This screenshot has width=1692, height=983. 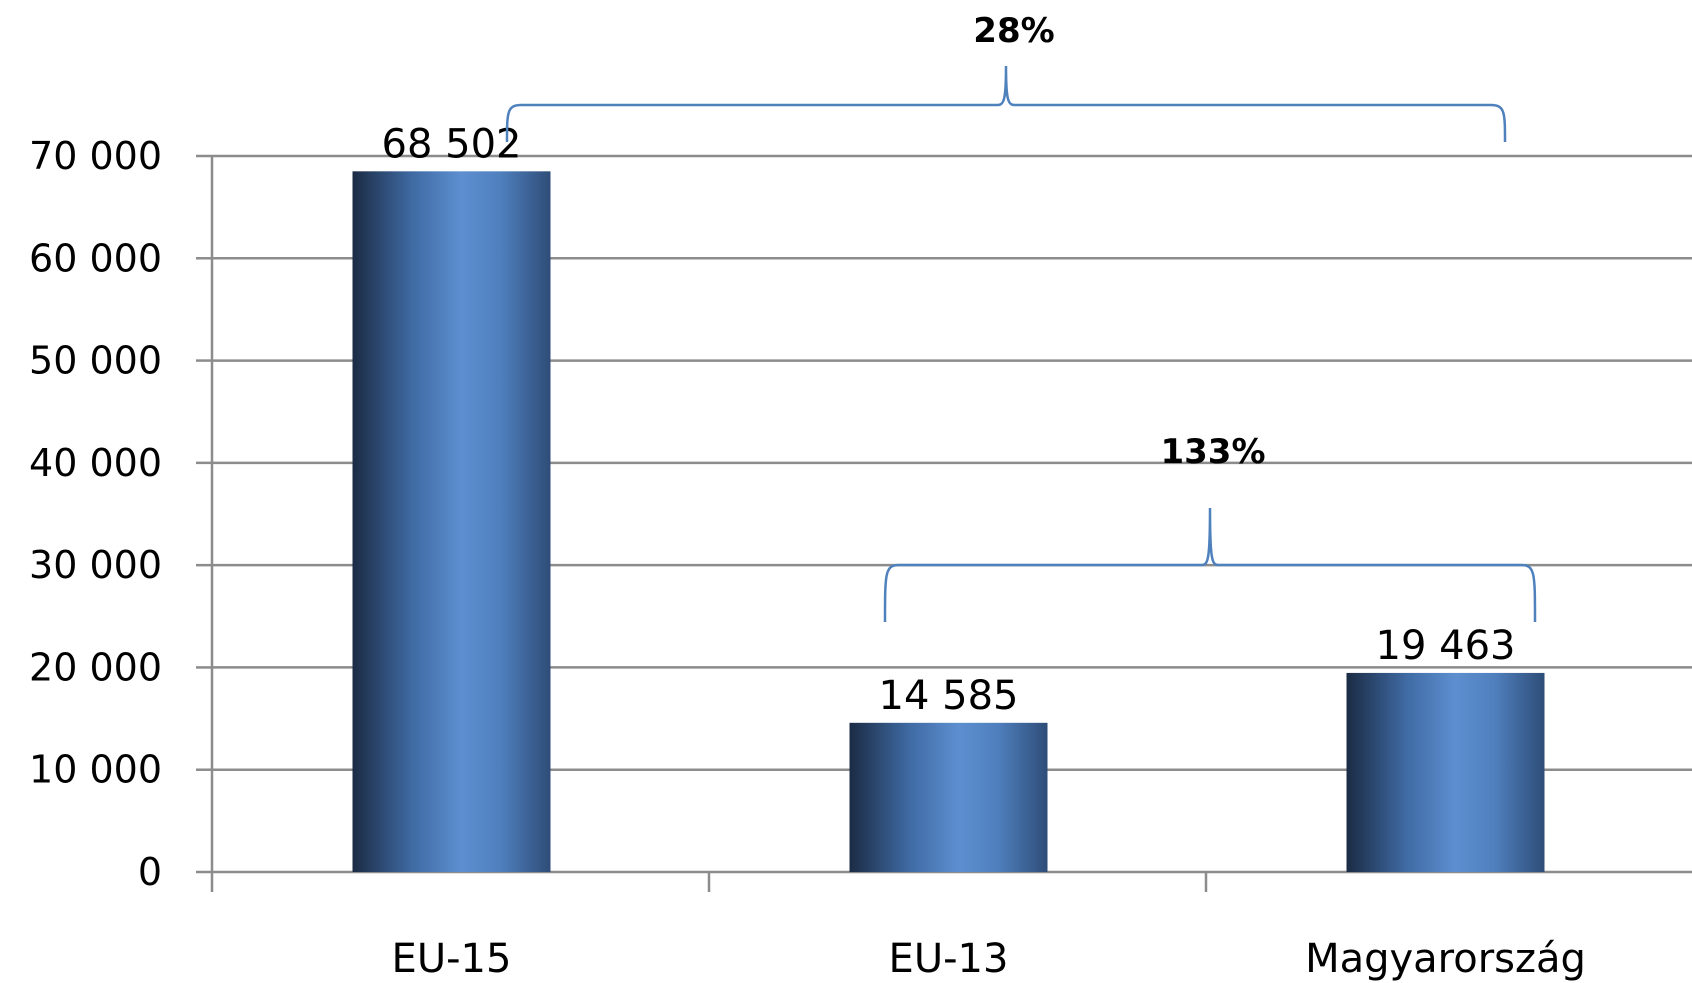 What do you see at coordinates (452, 144) in the screenshot?
I see `data-label: 68 502` at bounding box center [452, 144].